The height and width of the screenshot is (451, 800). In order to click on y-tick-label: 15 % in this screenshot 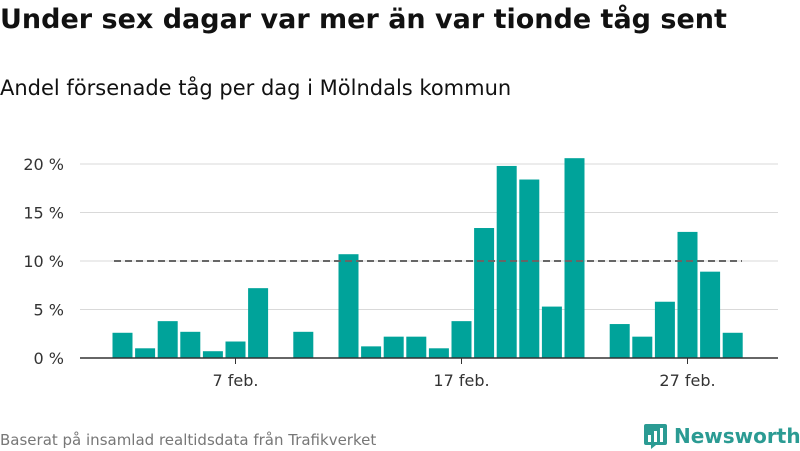, I will do `click(43, 213)`.